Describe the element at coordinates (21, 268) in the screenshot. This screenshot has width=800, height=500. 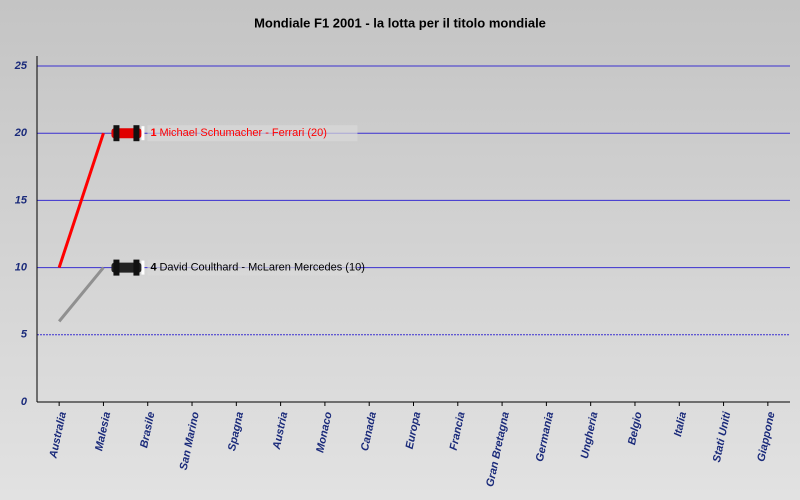
I see `y-tick-label: 10` at that location.